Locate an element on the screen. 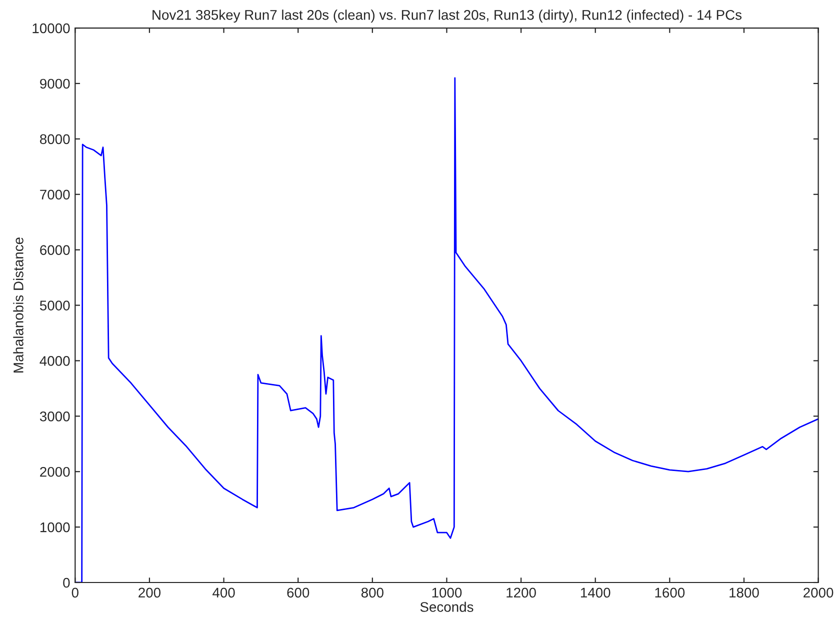 This screenshot has width=835, height=623. chart-title: Nov21 385key Run7 last 20s (clean) vs. Run7 last 20s, Run13 (dirty), Run12 (infected) - 14 PCs is located at coordinates (447, 16).